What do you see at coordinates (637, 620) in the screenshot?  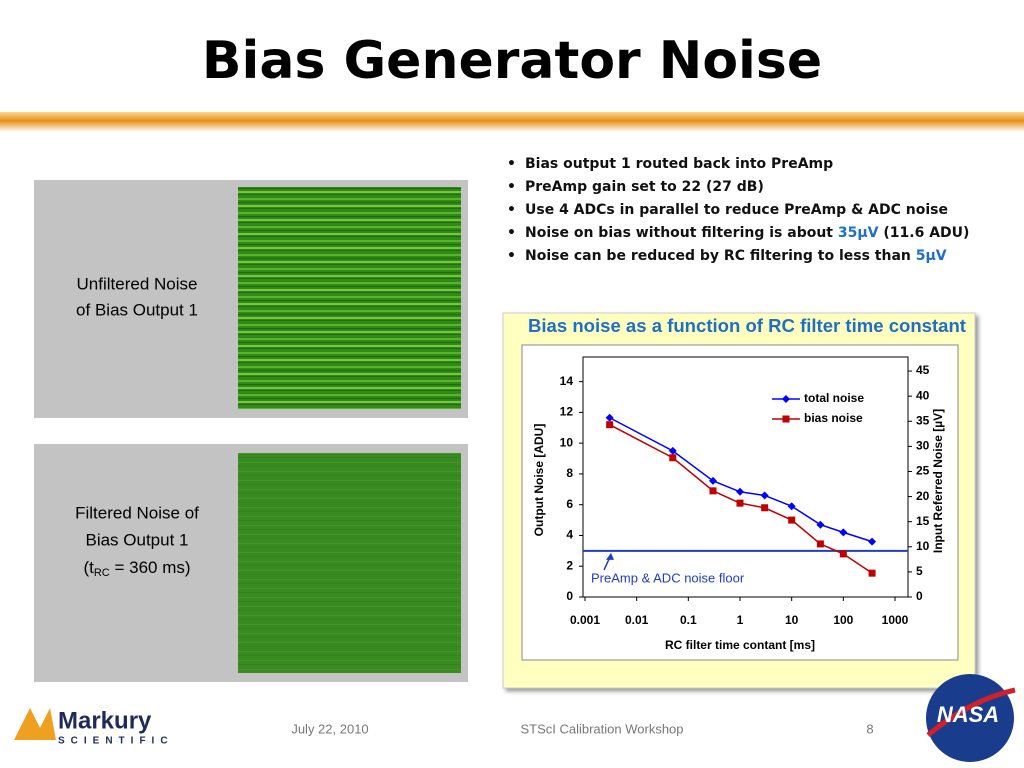 I see `x-tick-label: 0.01` at bounding box center [637, 620].